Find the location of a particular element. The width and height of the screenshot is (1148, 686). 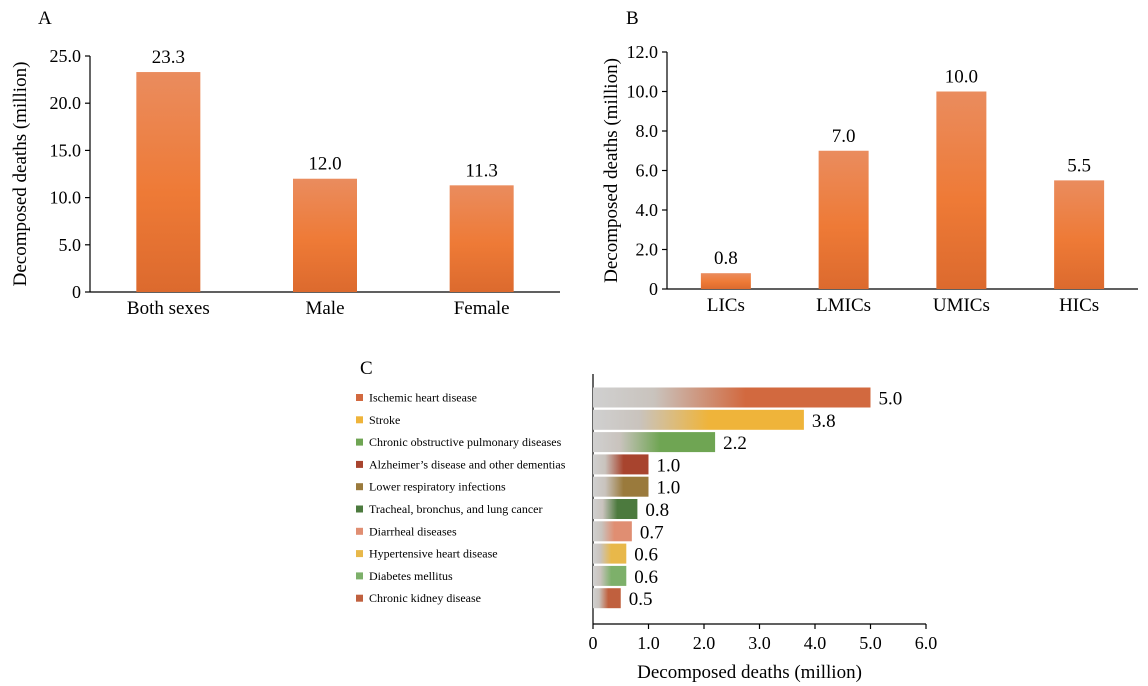

x-tick-label: 2.0 is located at coordinates (704, 643).